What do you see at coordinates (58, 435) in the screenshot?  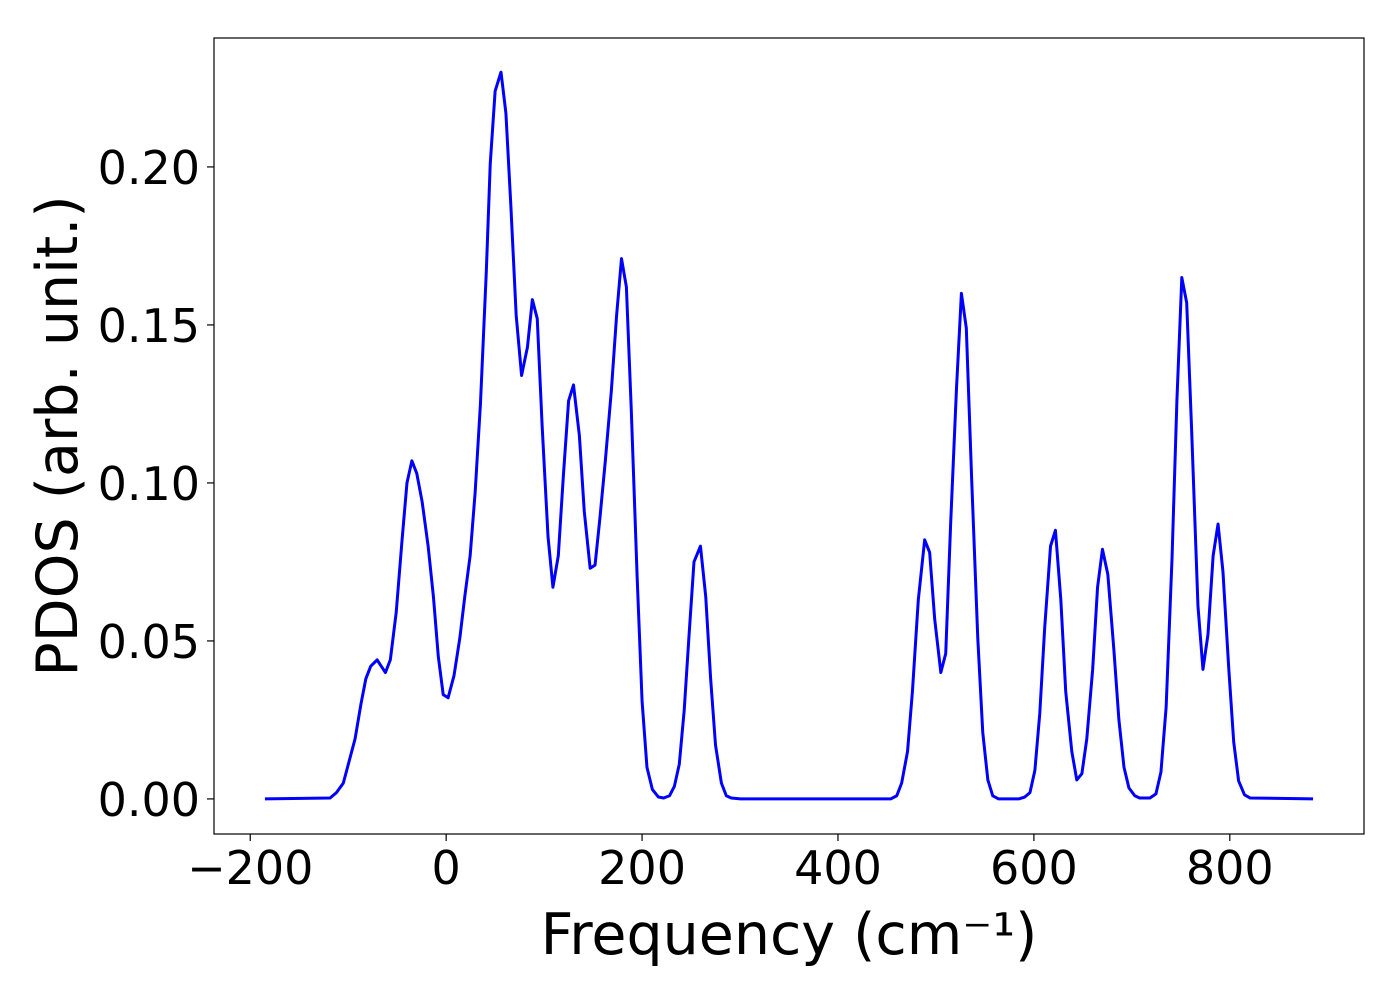 I see `y-axis-label: PDOS (arb. unit.)` at bounding box center [58, 435].